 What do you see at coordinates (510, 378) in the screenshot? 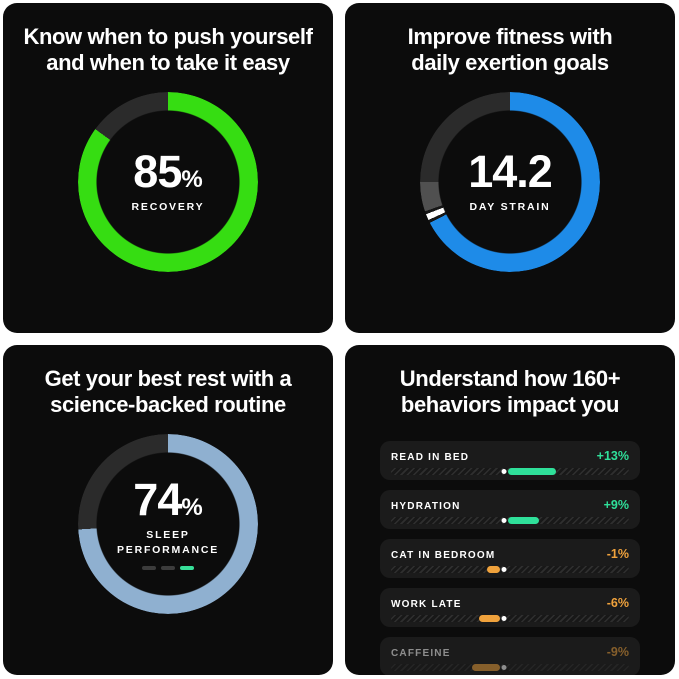
I see `behaviors-heading-line1: Understand how 160+` at bounding box center [510, 378].